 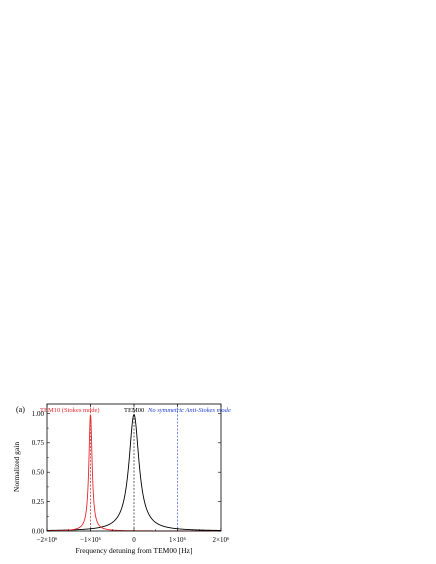 What do you see at coordinates (90, 540) in the screenshot?
I see `x-tick-label-1: −1×10⁶` at bounding box center [90, 540].